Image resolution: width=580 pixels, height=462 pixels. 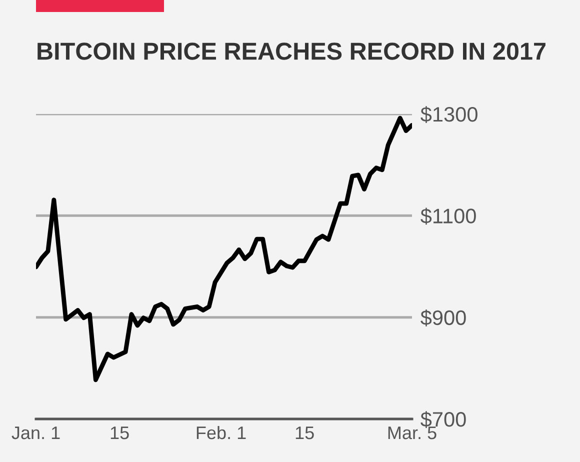 What do you see at coordinates (443, 317) in the screenshot?
I see `y-tick-label: $900` at bounding box center [443, 317].